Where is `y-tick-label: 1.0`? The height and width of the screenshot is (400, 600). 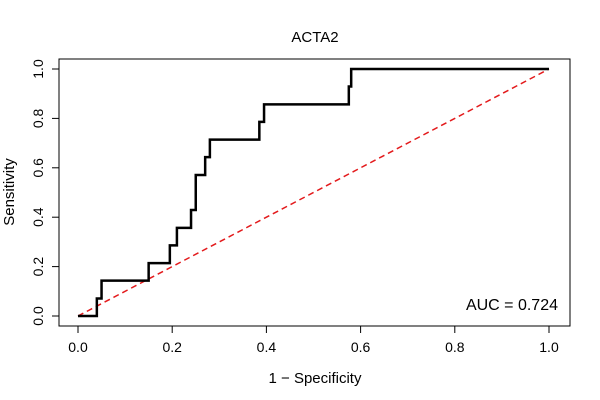
y-tick-label: 1.0 is located at coordinates (38, 69).